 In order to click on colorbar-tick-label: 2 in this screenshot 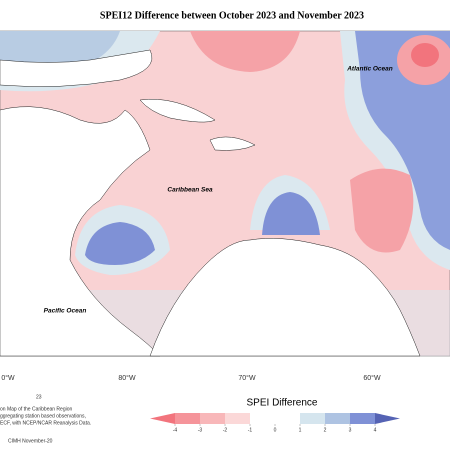, I will do `click(325, 430)`.